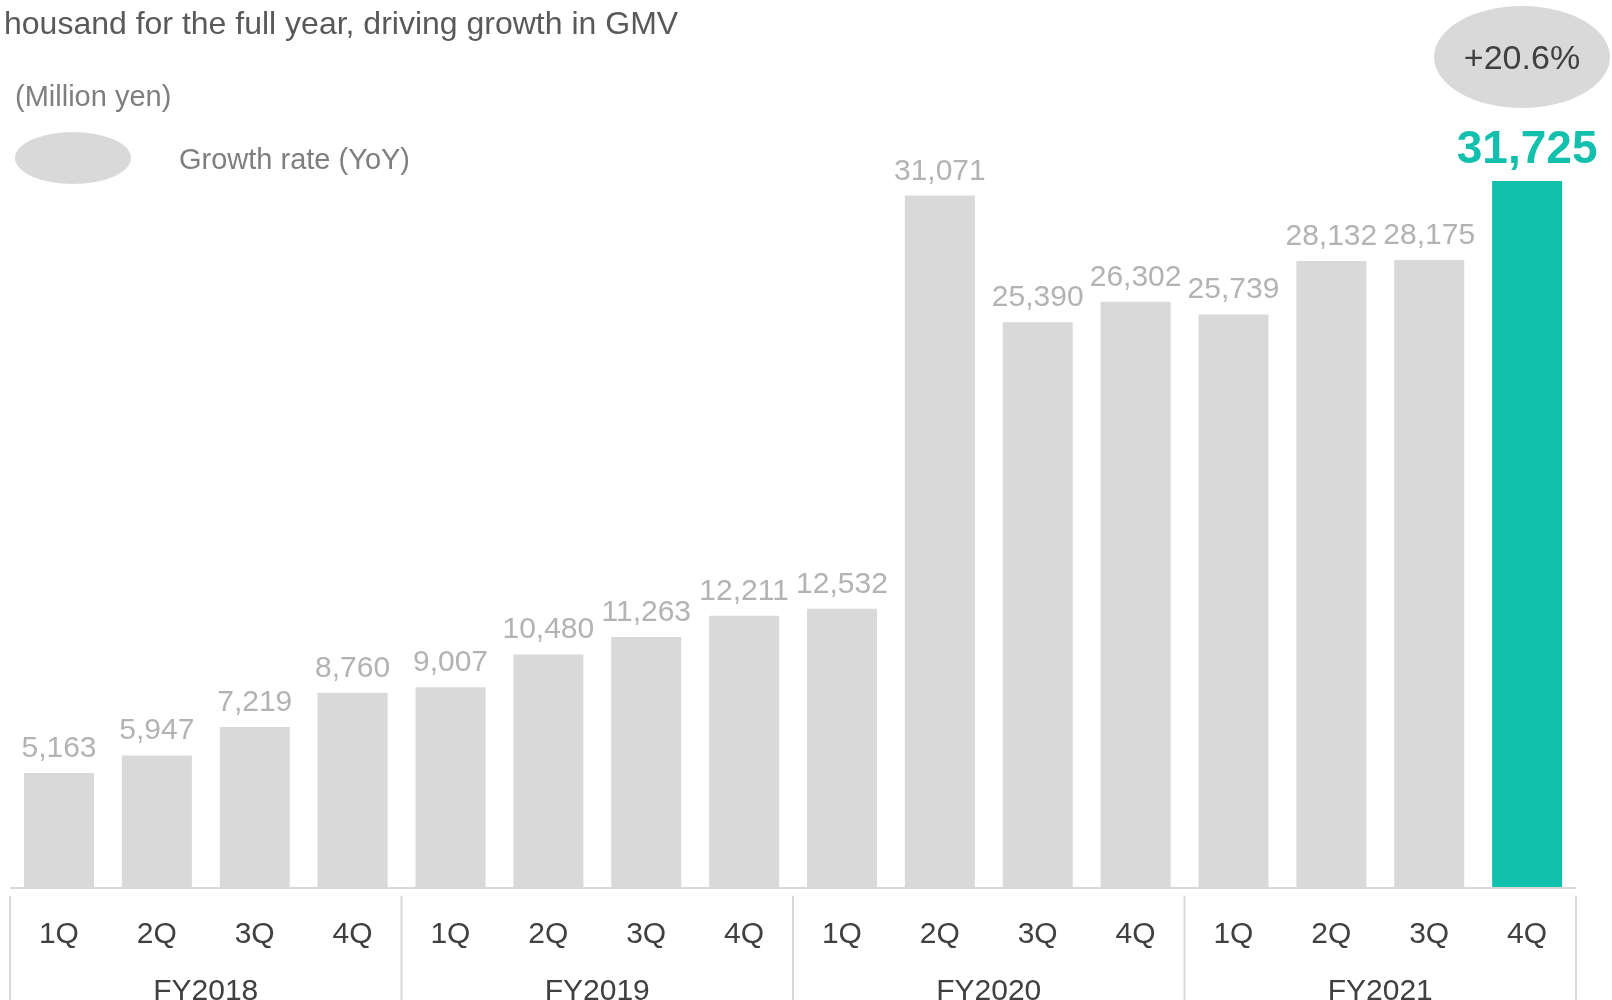  I want to click on data-label: 8,760, so click(353, 666).